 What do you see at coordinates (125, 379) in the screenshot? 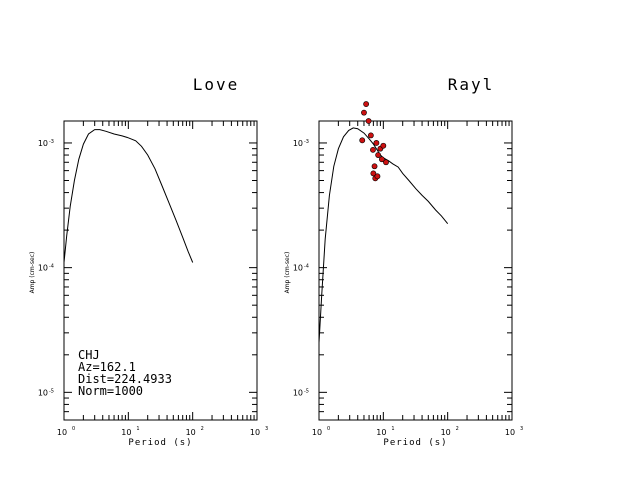
I see `distance-label: Dist=224.4933` at bounding box center [125, 379].